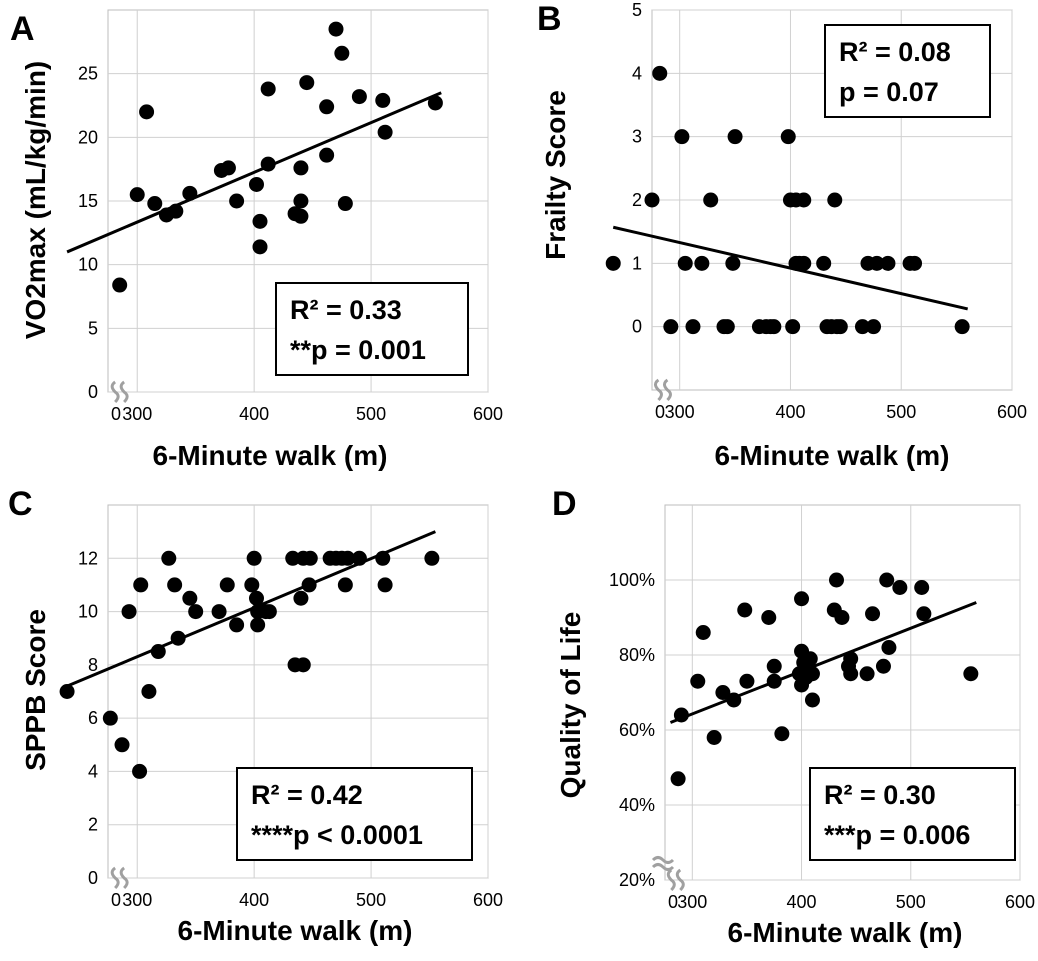 The height and width of the screenshot is (961, 1038). I want to click on x-tick-label-d: 400, so click(802, 902).